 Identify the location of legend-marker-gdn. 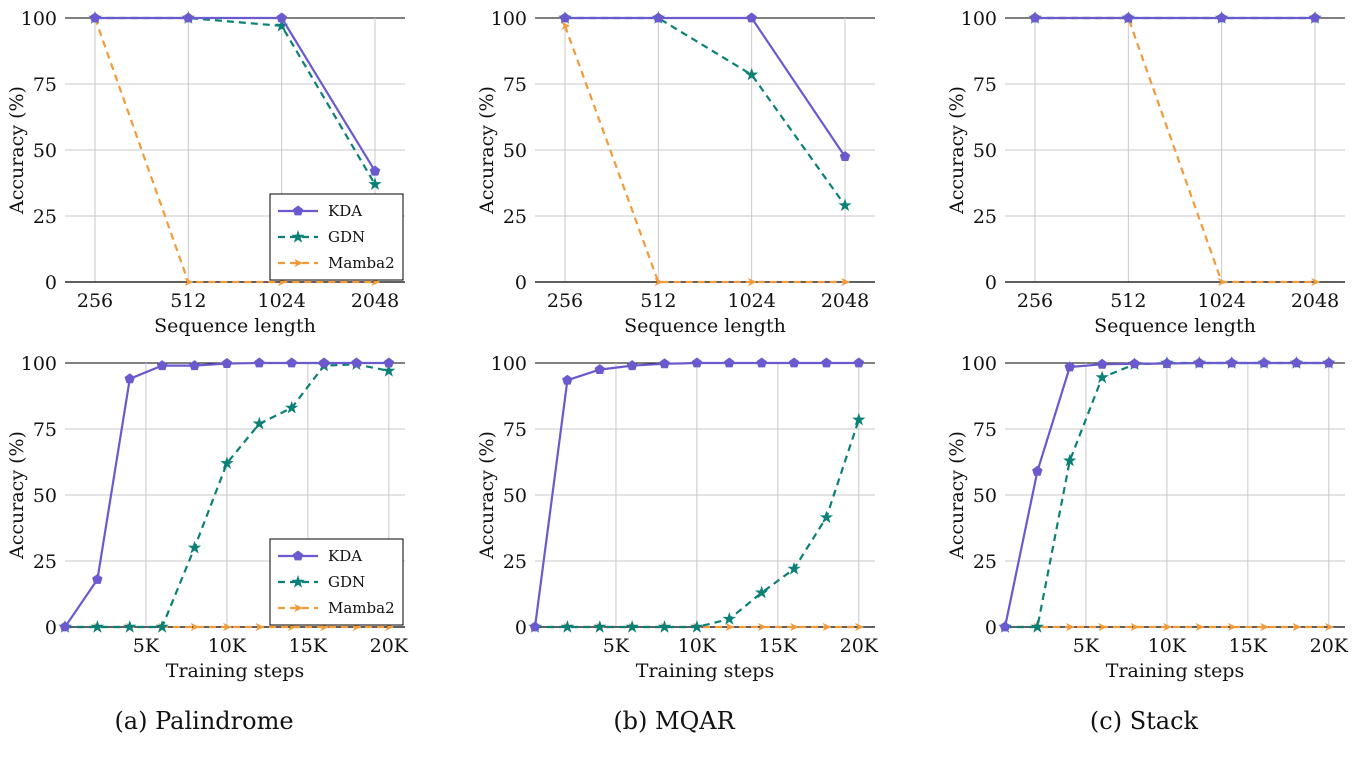
(298, 236).